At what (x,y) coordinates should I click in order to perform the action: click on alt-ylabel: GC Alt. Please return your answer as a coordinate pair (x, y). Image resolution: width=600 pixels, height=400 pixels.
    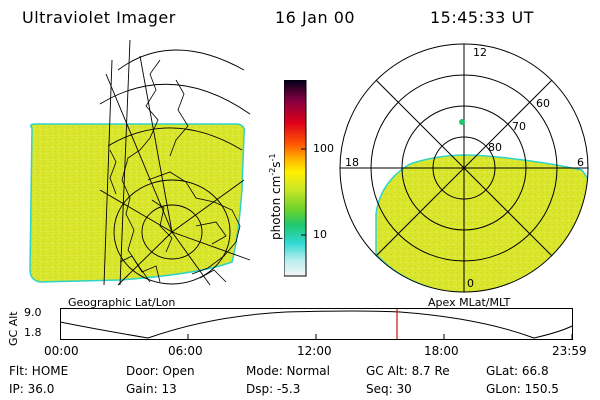
    Looking at the image, I should click on (13, 328).